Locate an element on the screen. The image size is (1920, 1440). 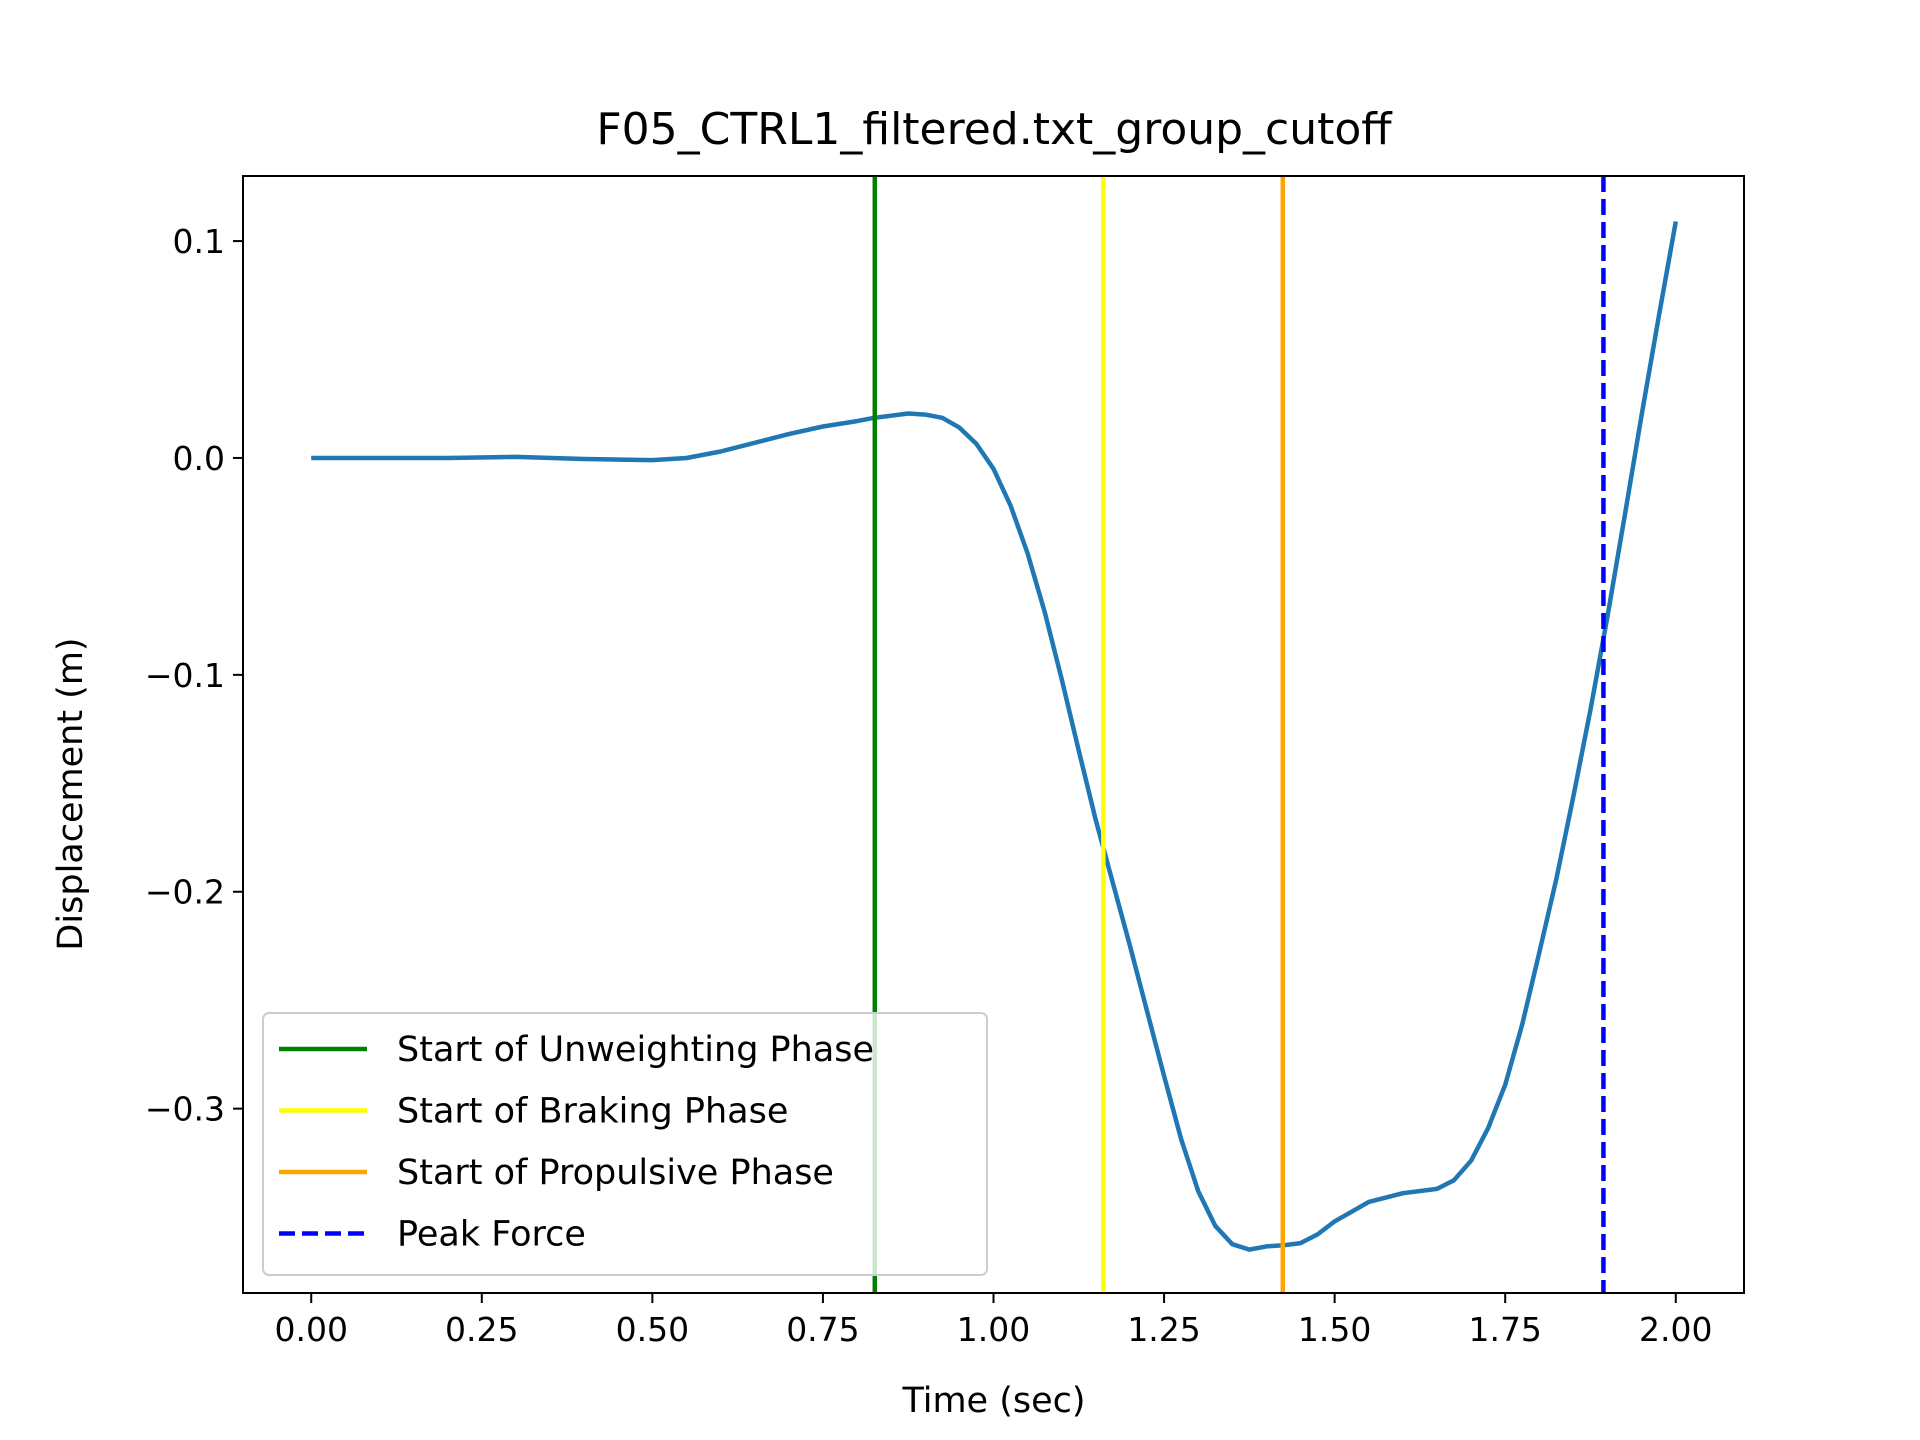
y-tick-label-3: −0.2 is located at coordinates (185, 892).